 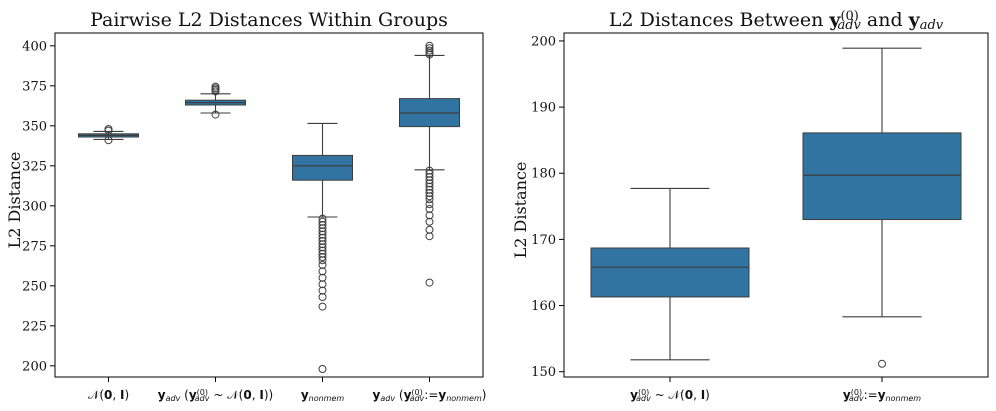 What do you see at coordinates (543, 372) in the screenshot?
I see `y-tick-label: 150` at bounding box center [543, 372].